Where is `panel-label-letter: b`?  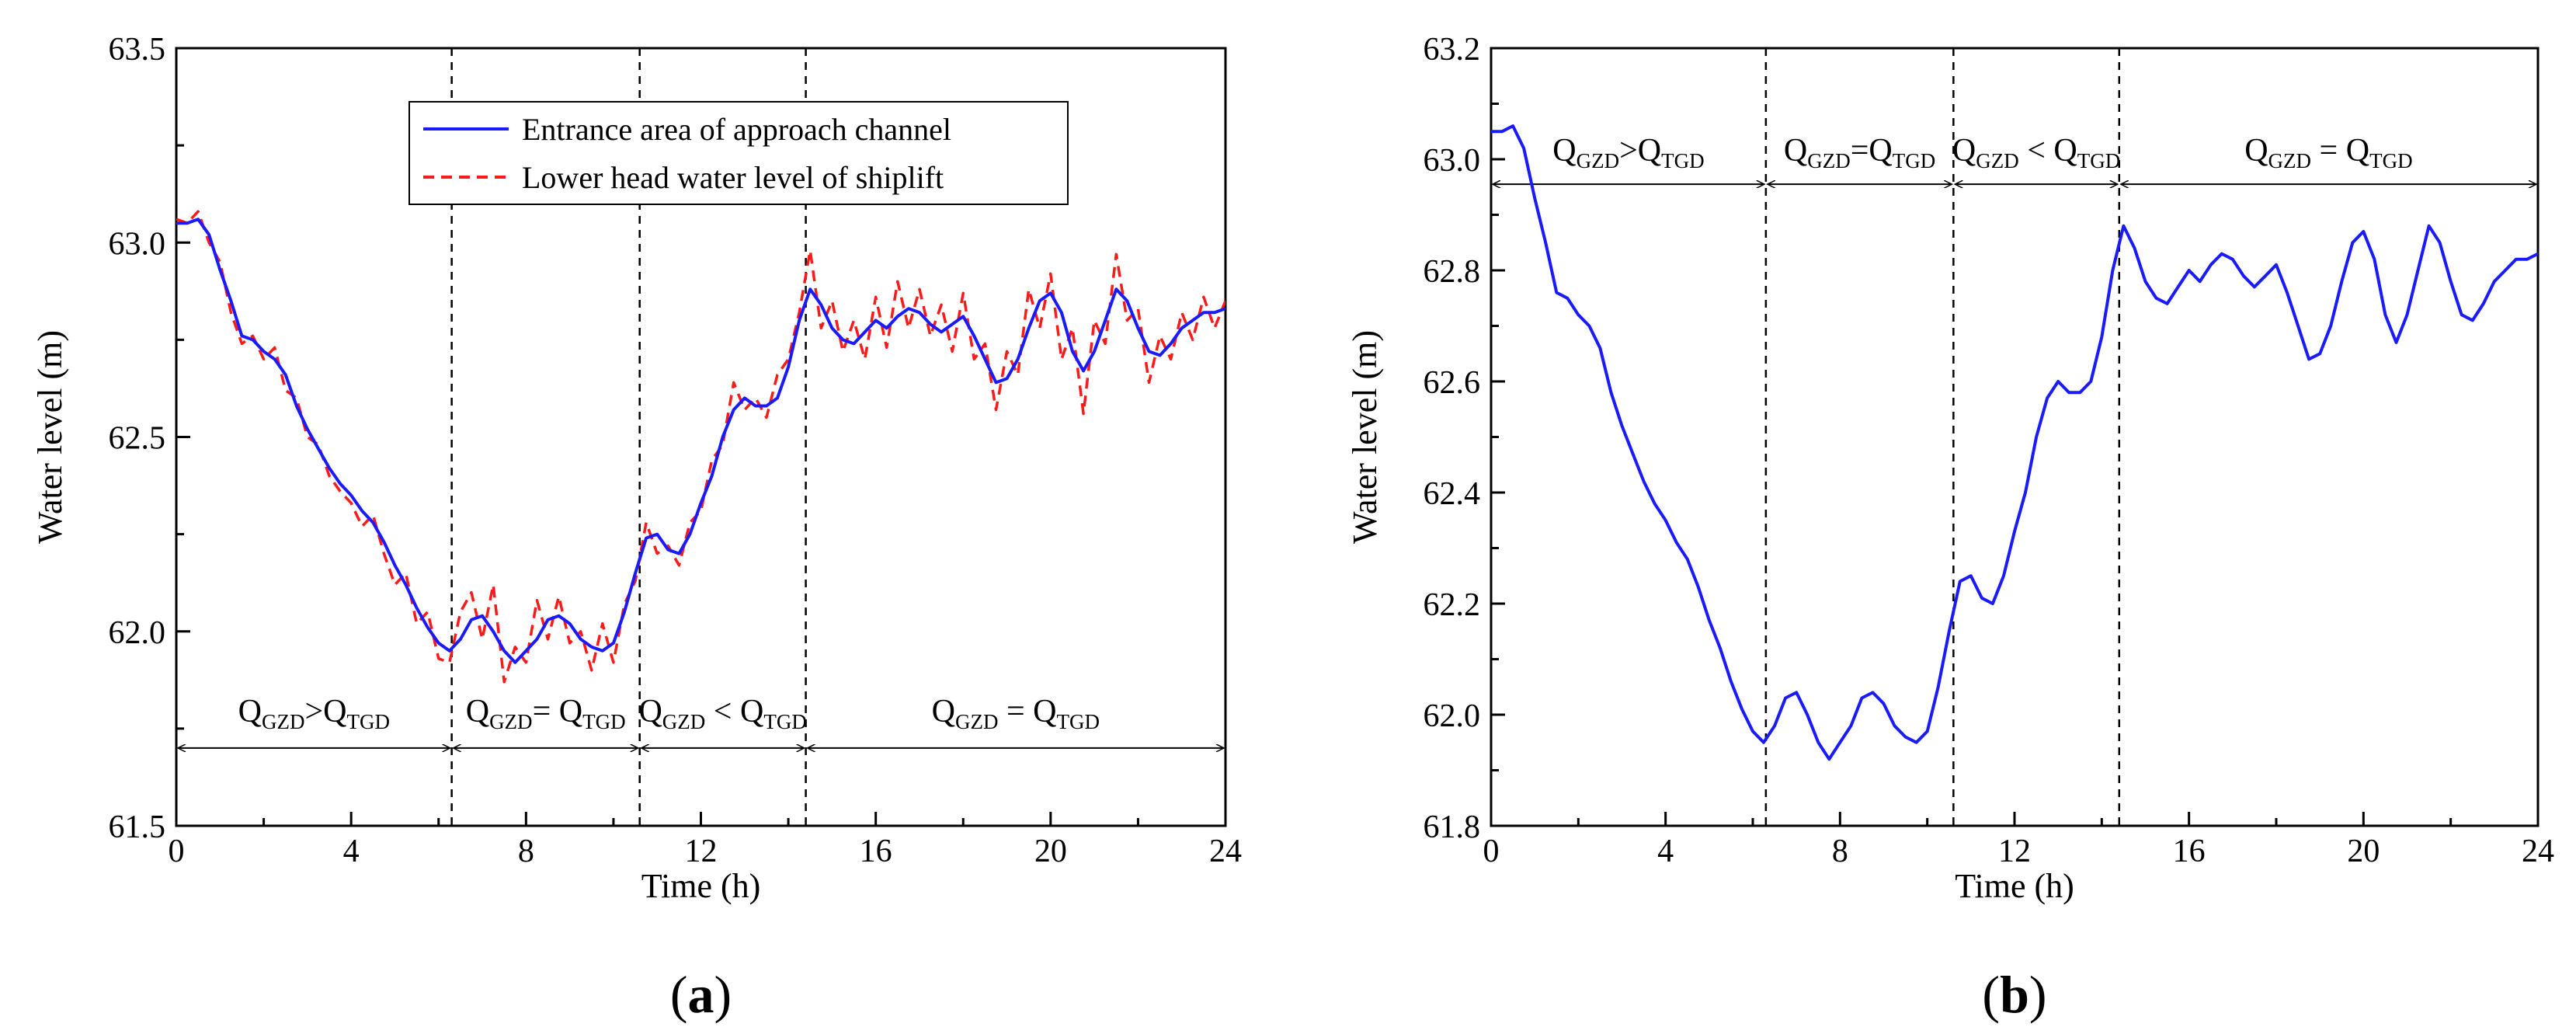
panel-label-letter: b is located at coordinates (2014, 994).